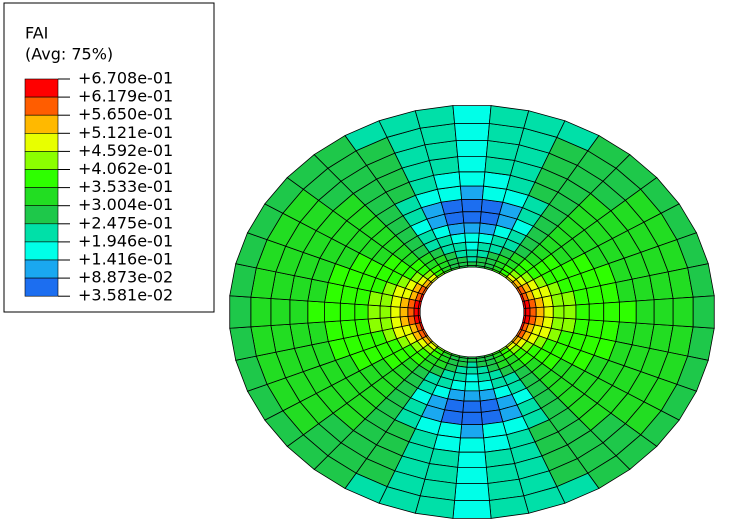  What do you see at coordinates (125, 240) in the screenshot?
I see `legend-label: +1.946e-01` at bounding box center [125, 240].